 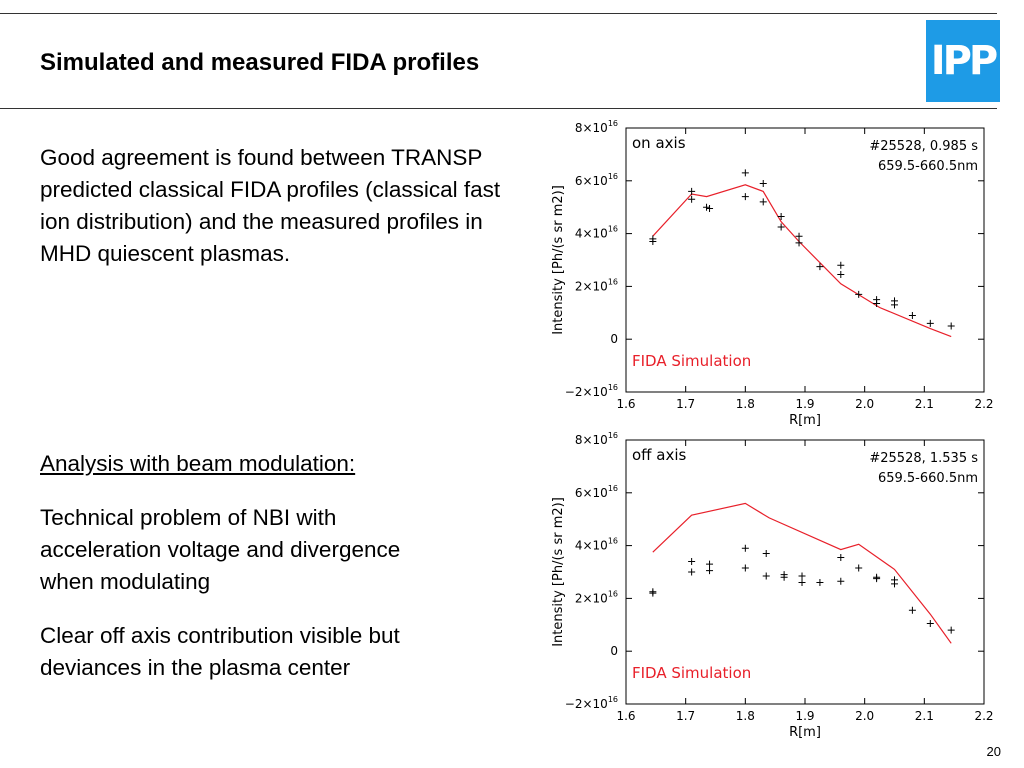 I want to click on panel-label: on axis, so click(x=659, y=143).